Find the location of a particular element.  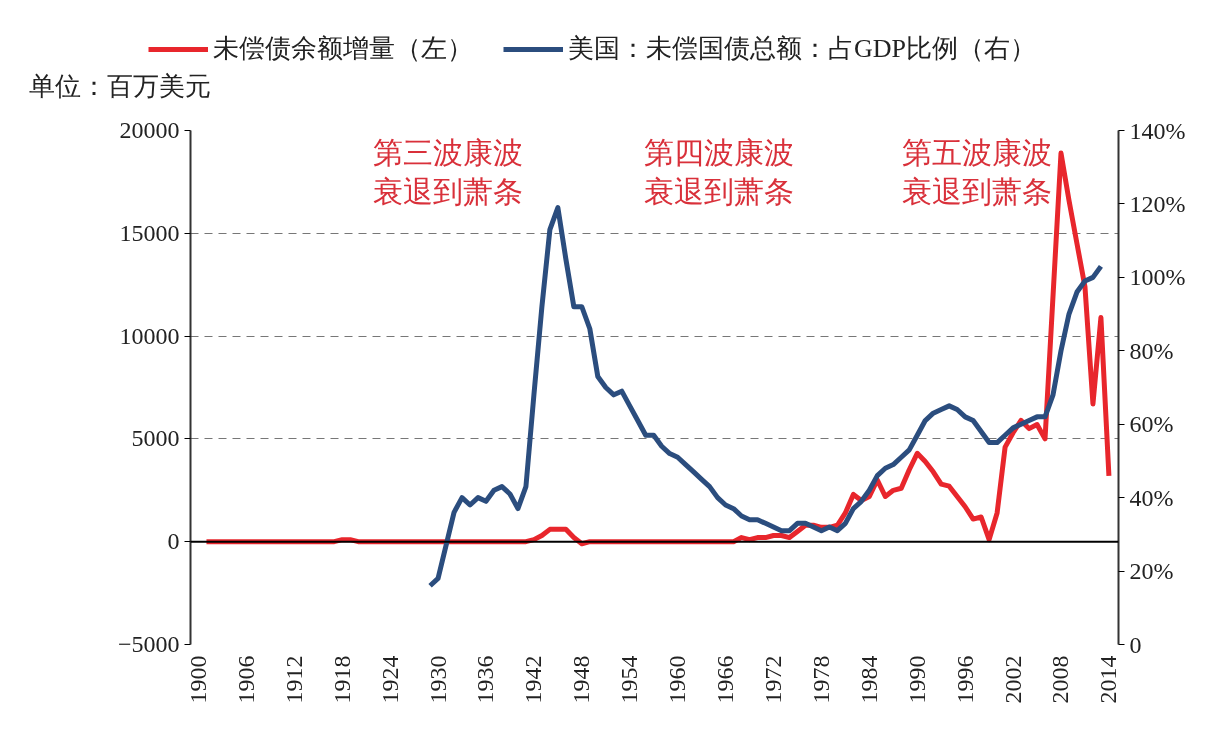

x-tick-label: 1900 is located at coordinates (197, 679).